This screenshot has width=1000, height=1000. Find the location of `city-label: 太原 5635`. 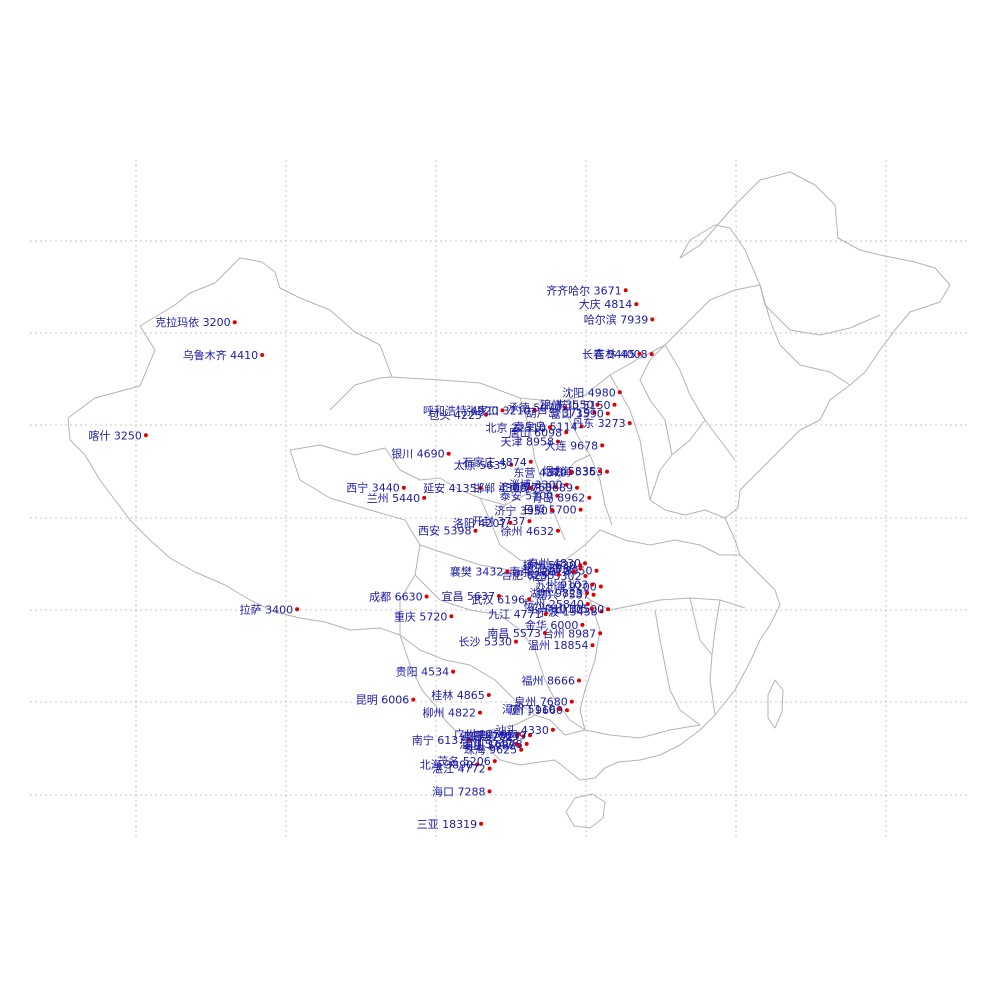

city-label: 太原 5635 is located at coordinates (481, 465).